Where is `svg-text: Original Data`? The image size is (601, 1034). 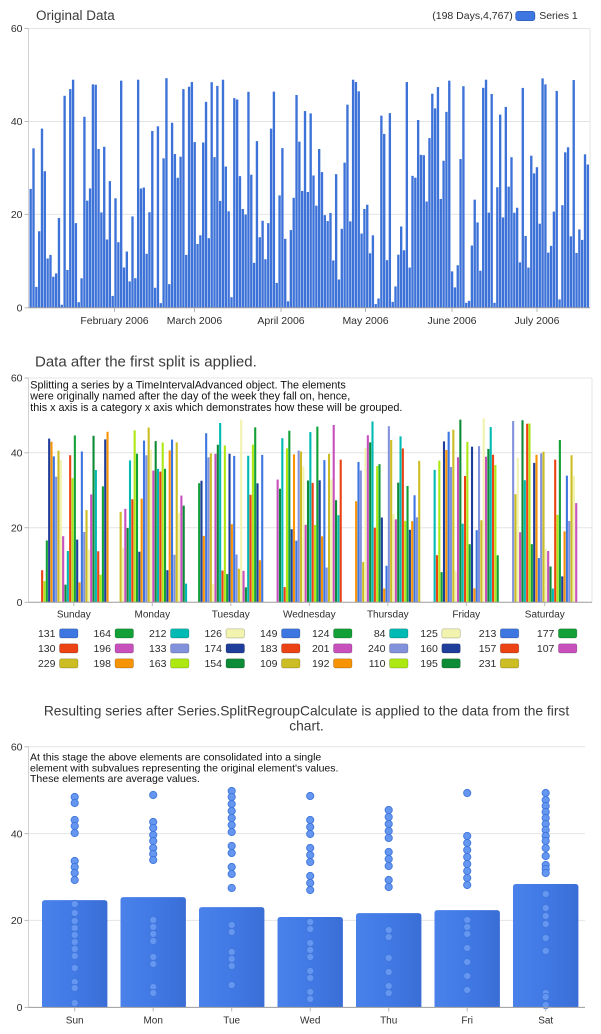
svg-text: Original Data is located at coordinates (75, 15).